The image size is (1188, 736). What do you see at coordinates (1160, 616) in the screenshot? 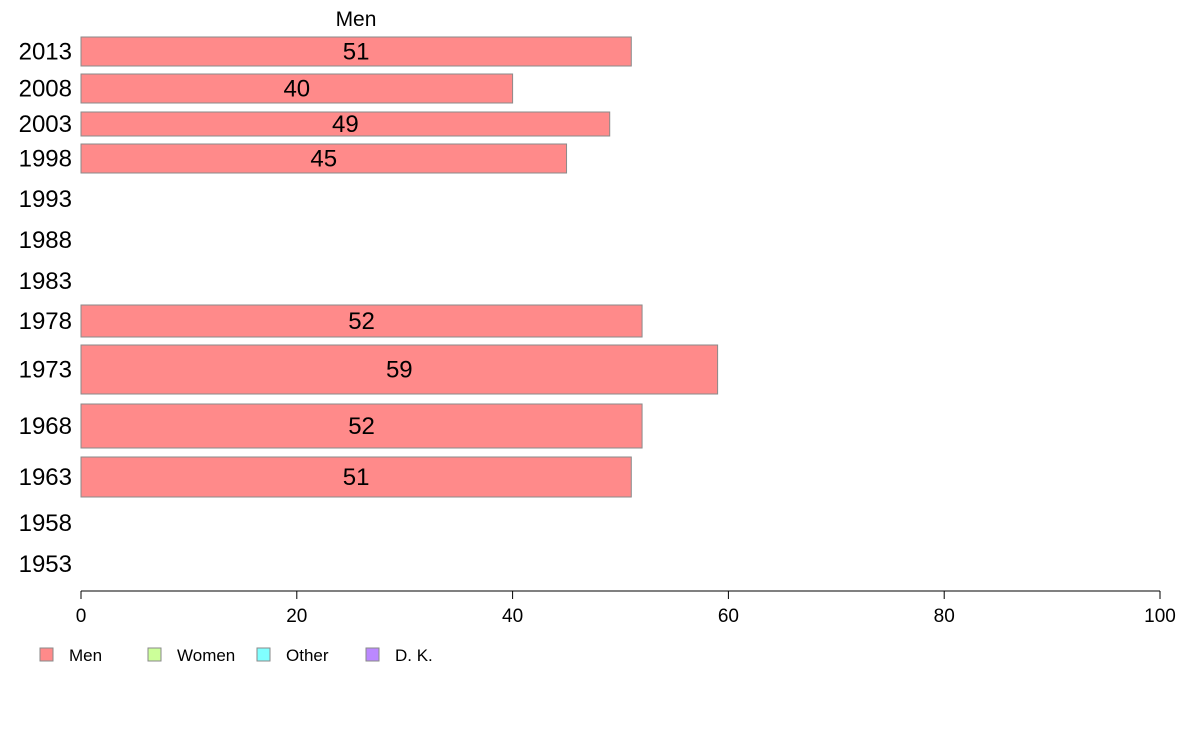
I see `x-tick-label: 100` at bounding box center [1160, 616].